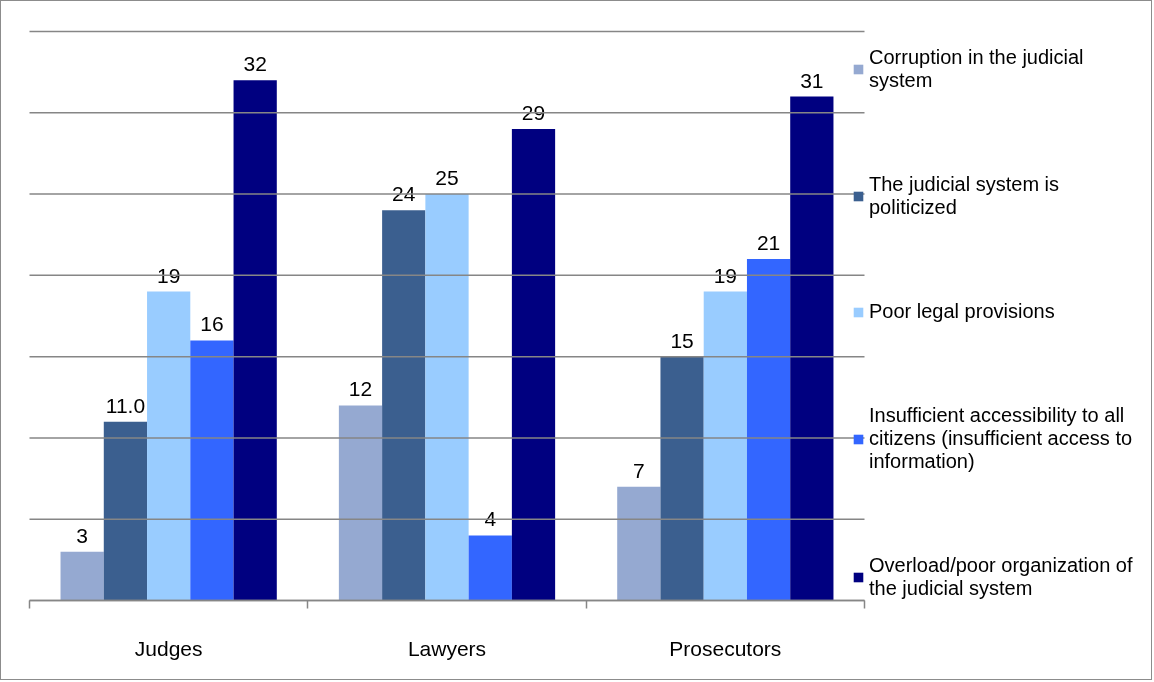 This screenshot has height=682, width=1154. Describe the element at coordinates (725, 648) in the screenshot. I see `x-tick-label: Prosecutors` at that location.